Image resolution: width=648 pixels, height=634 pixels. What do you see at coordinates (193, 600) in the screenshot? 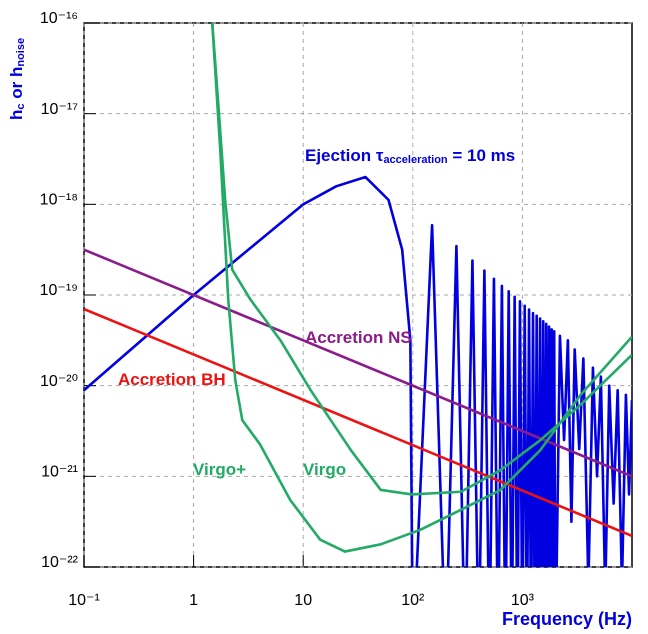
I see `x-tick-label: 1` at bounding box center [193, 600].